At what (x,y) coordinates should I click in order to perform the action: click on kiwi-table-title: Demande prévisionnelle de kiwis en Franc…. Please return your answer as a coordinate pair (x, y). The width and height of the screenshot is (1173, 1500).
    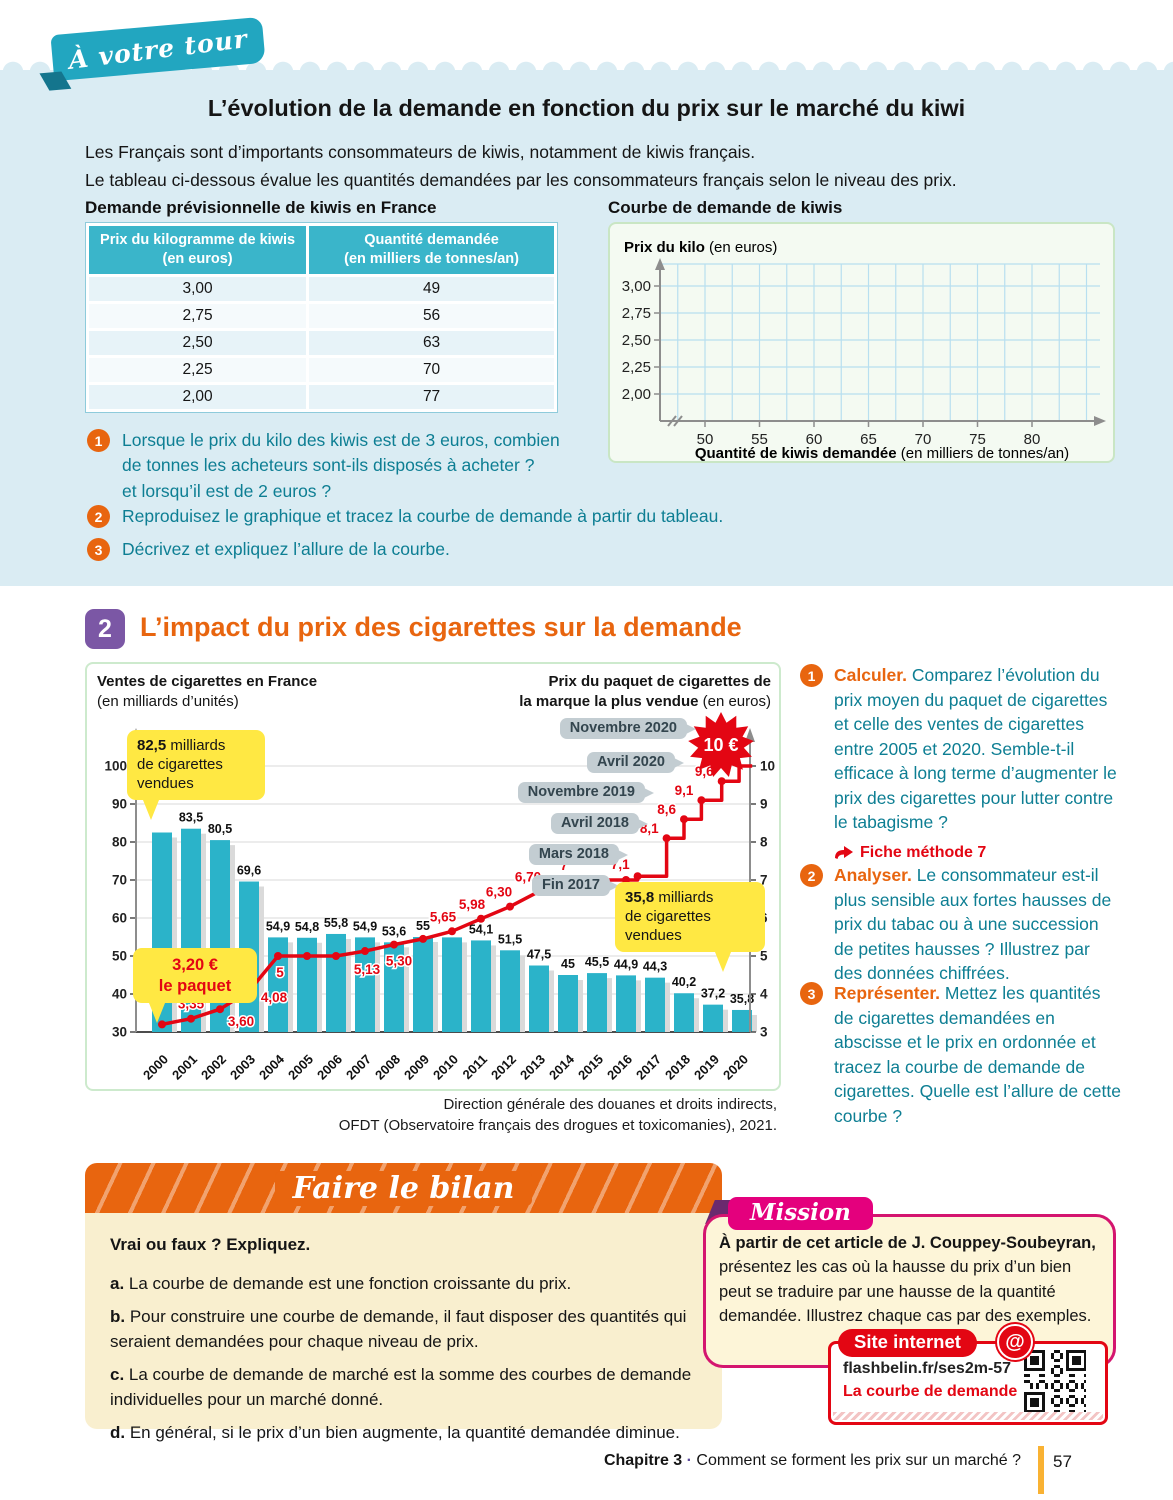
    Looking at the image, I should click on (261, 207).